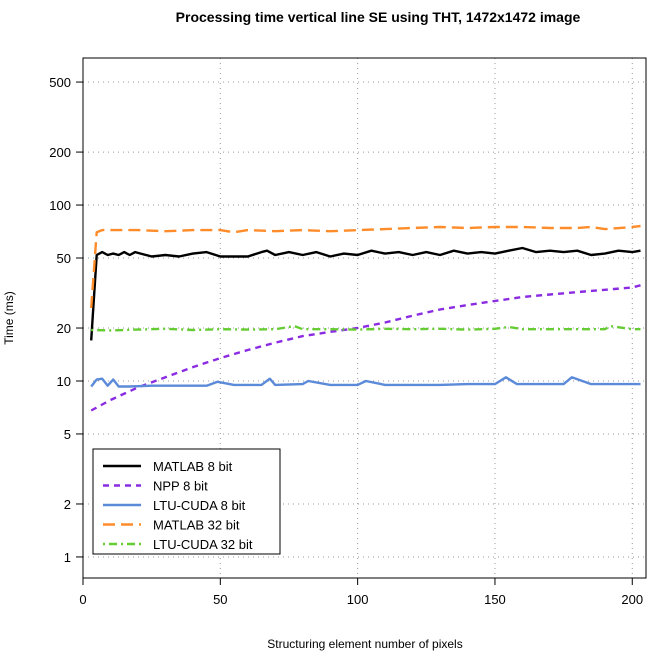 Image resolution: width=657 pixels, height=667 pixels. What do you see at coordinates (60, 152) in the screenshot?
I see `y-tick-label: 200` at bounding box center [60, 152].